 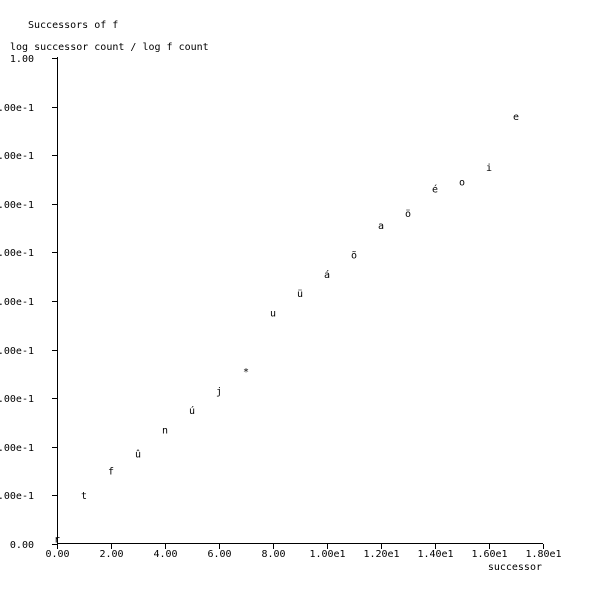 I want to click on y-tick-label: 8.00e-1, so click(x=17, y=156).